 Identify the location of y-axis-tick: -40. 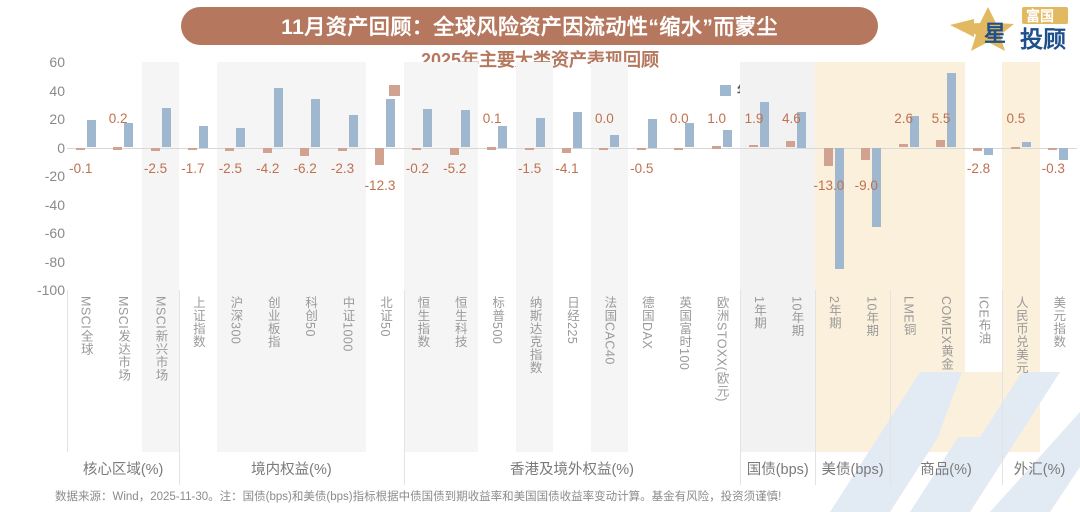
(54, 204).